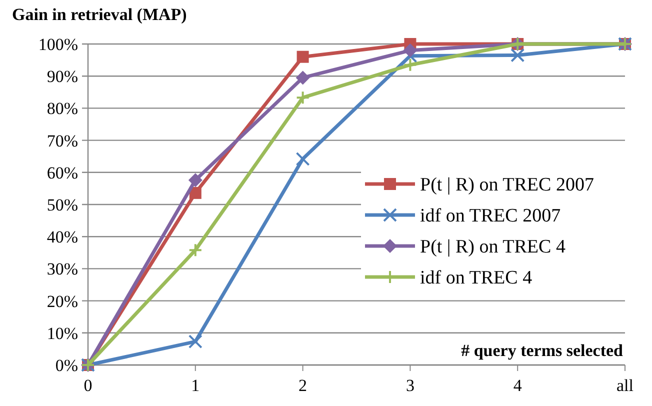 The height and width of the screenshot is (406, 652). I want to click on legend-label: idf on TREC 2007, so click(490, 216).